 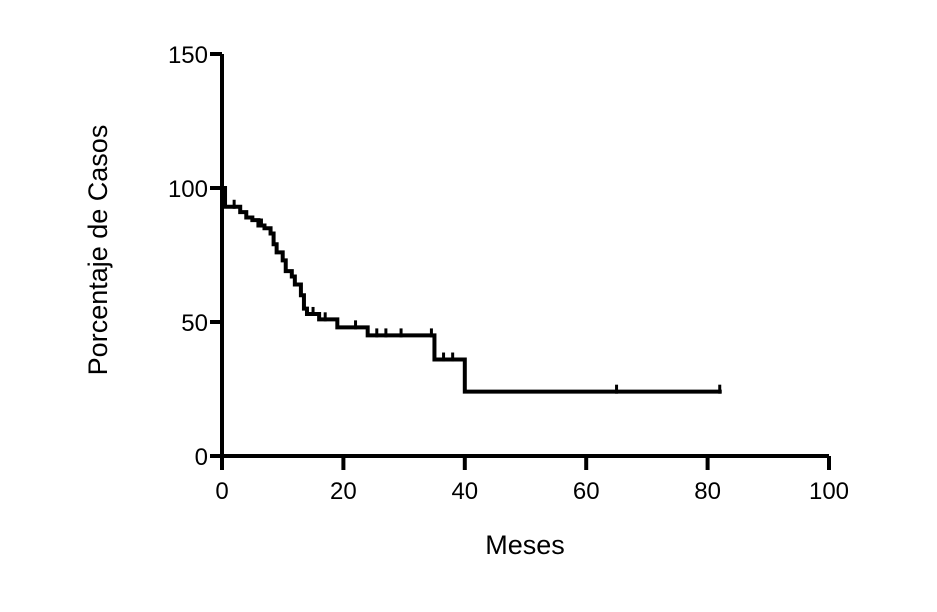 What do you see at coordinates (194, 323) in the screenshot?
I see `y-tick-label: 50` at bounding box center [194, 323].